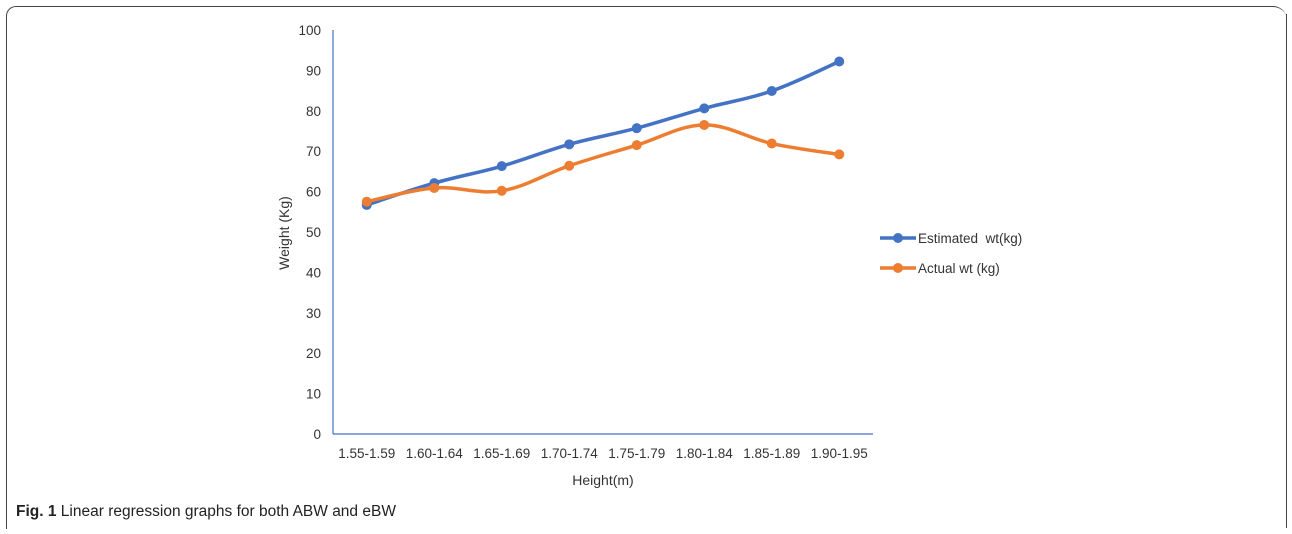 The height and width of the screenshot is (534, 1292). Describe the element at coordinates (951, 253) in the screenshot. I see `chart-legend: Estimated wt(kg) Actual wt (kg)` at that location.